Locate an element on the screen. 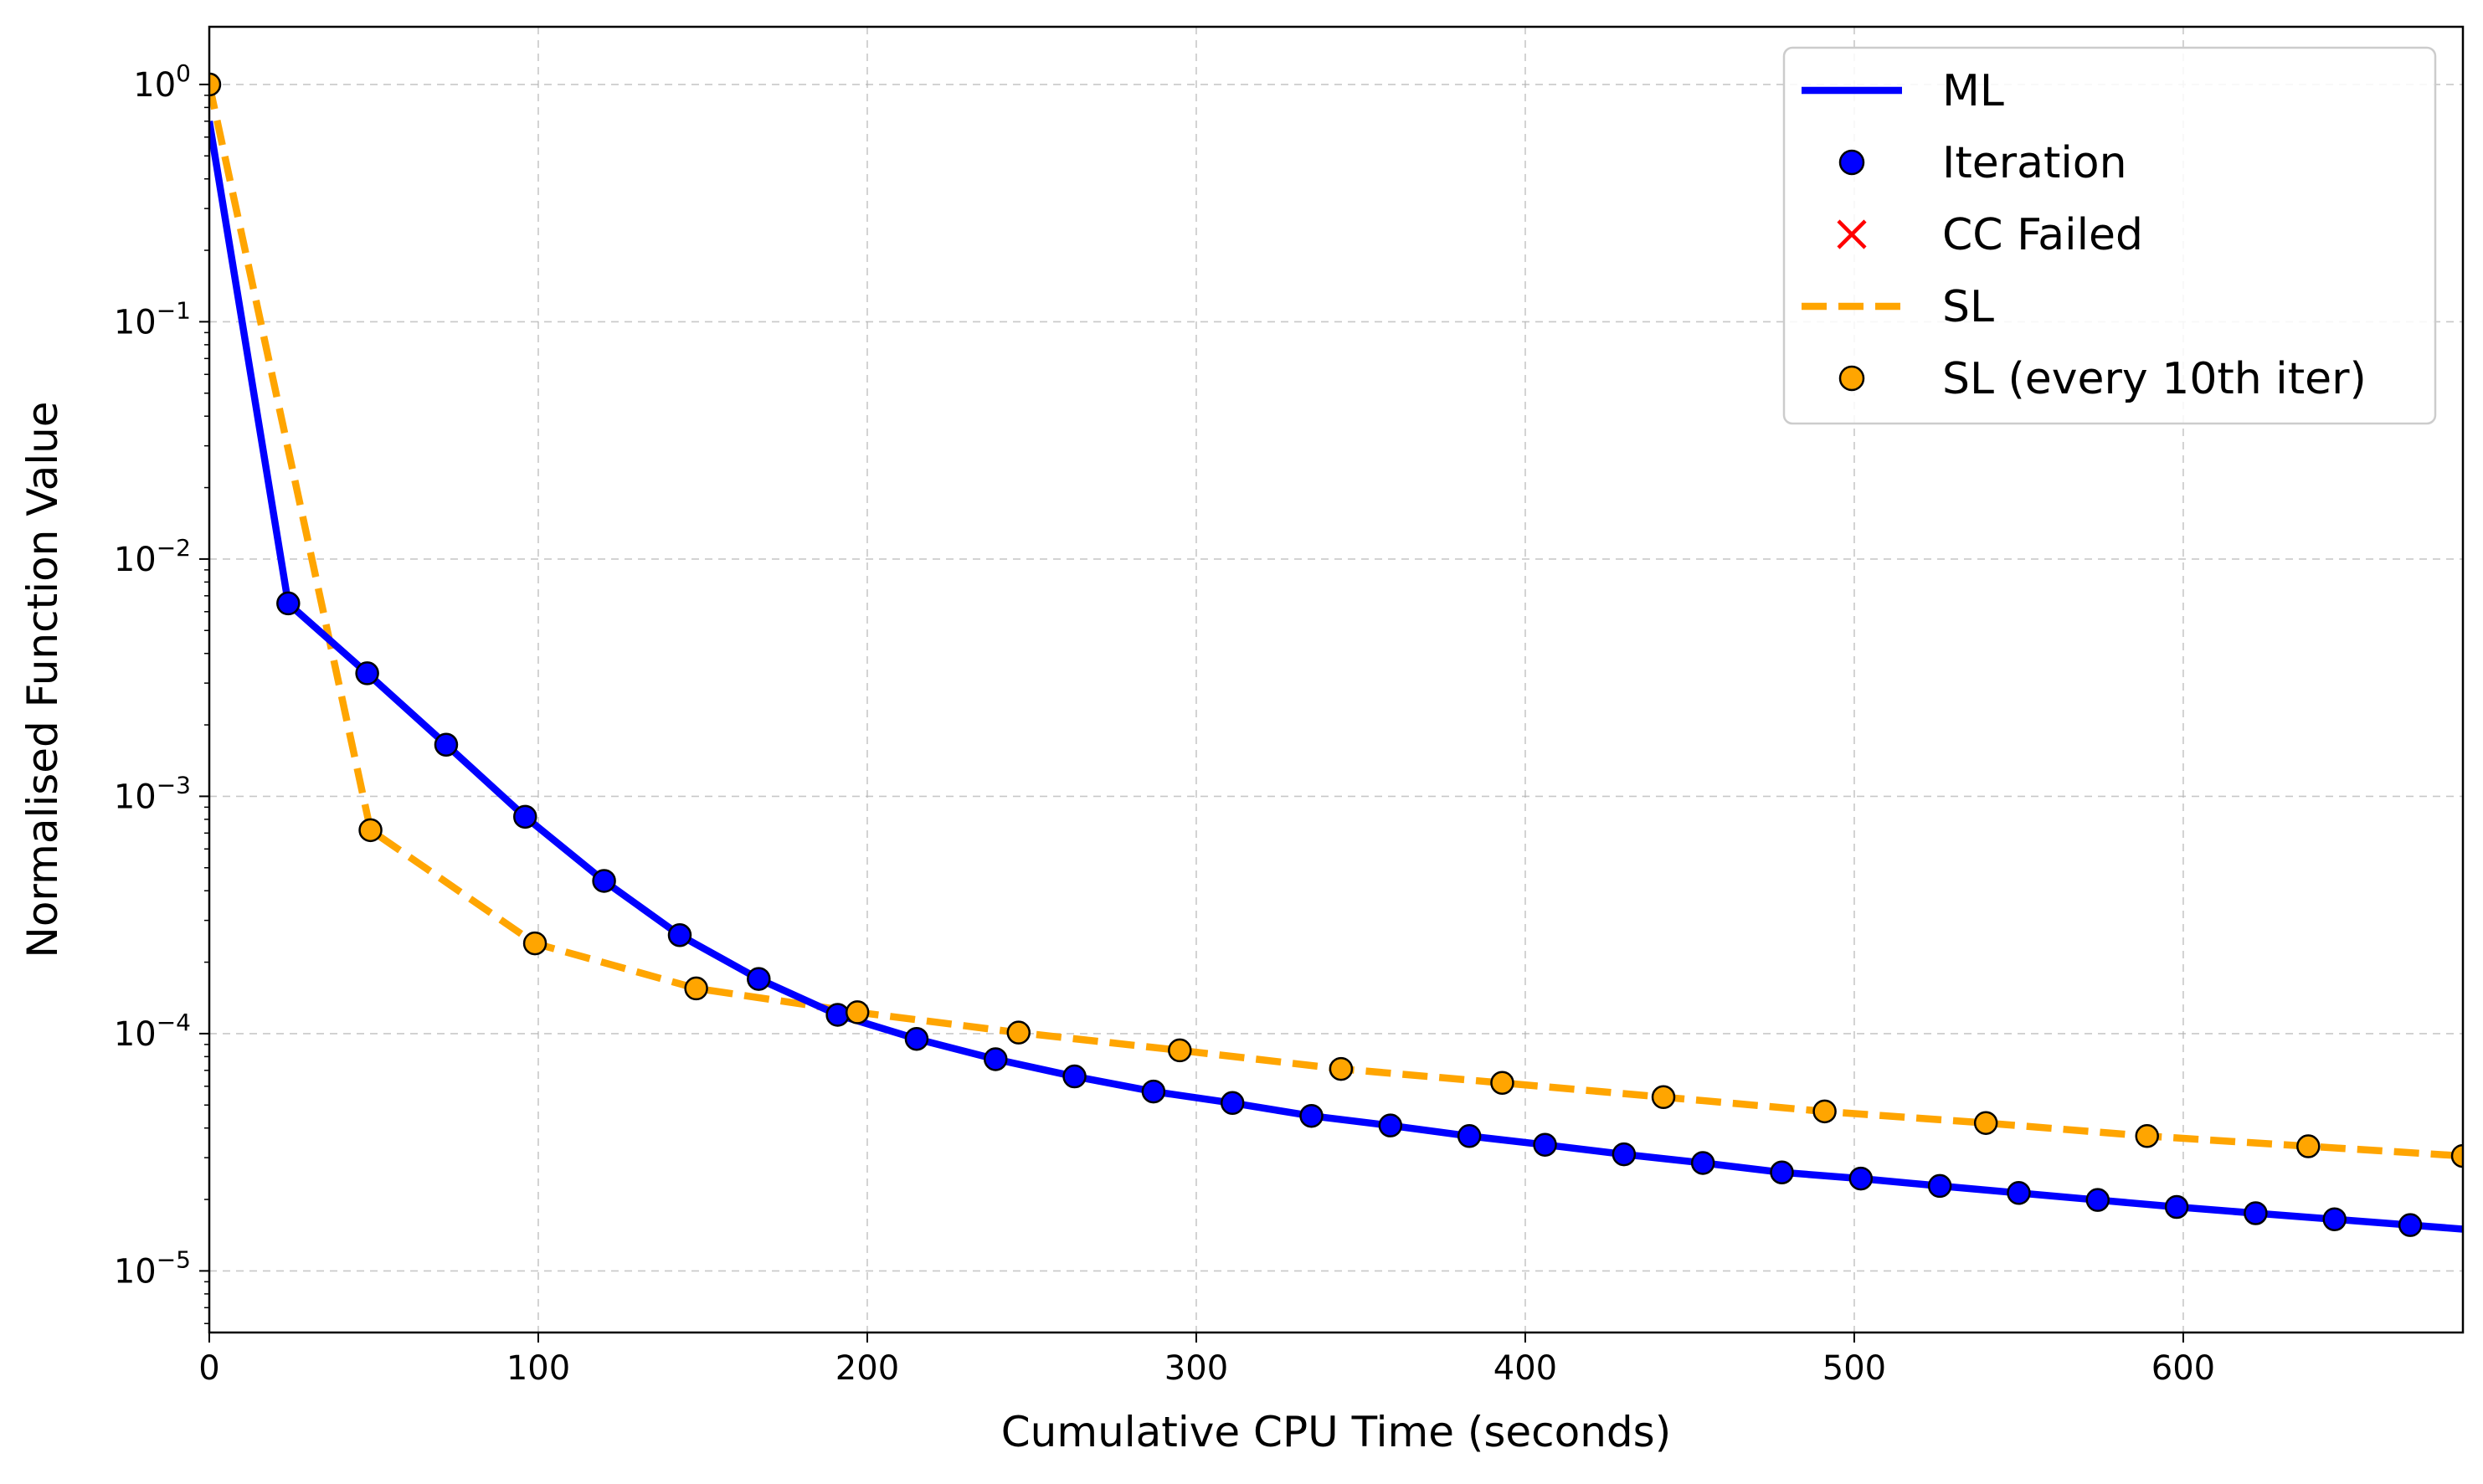 The height and width of the screenshot is (1484, 2483). legend-label: SL is located at coordinates (1968, 307).